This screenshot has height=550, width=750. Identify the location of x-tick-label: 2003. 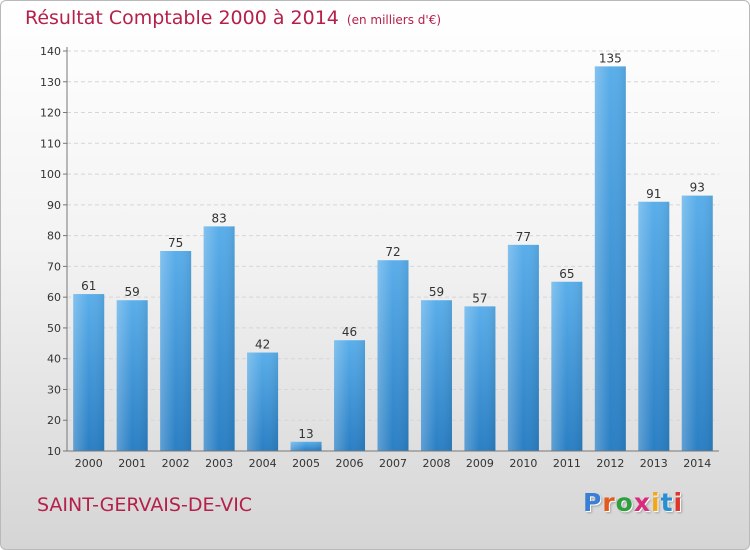
(219, 463).